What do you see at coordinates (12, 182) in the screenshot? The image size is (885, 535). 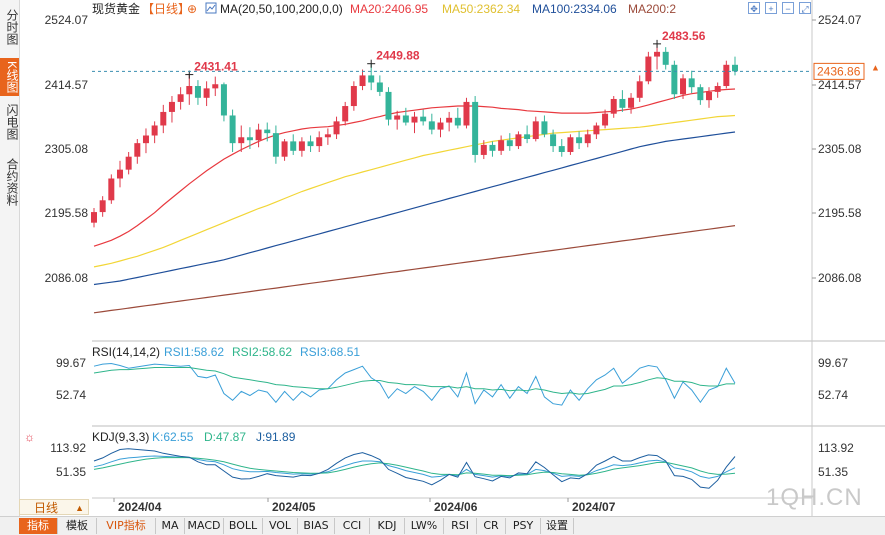 I see `tab-3: 合约资料` at bounding box center [12, 182].